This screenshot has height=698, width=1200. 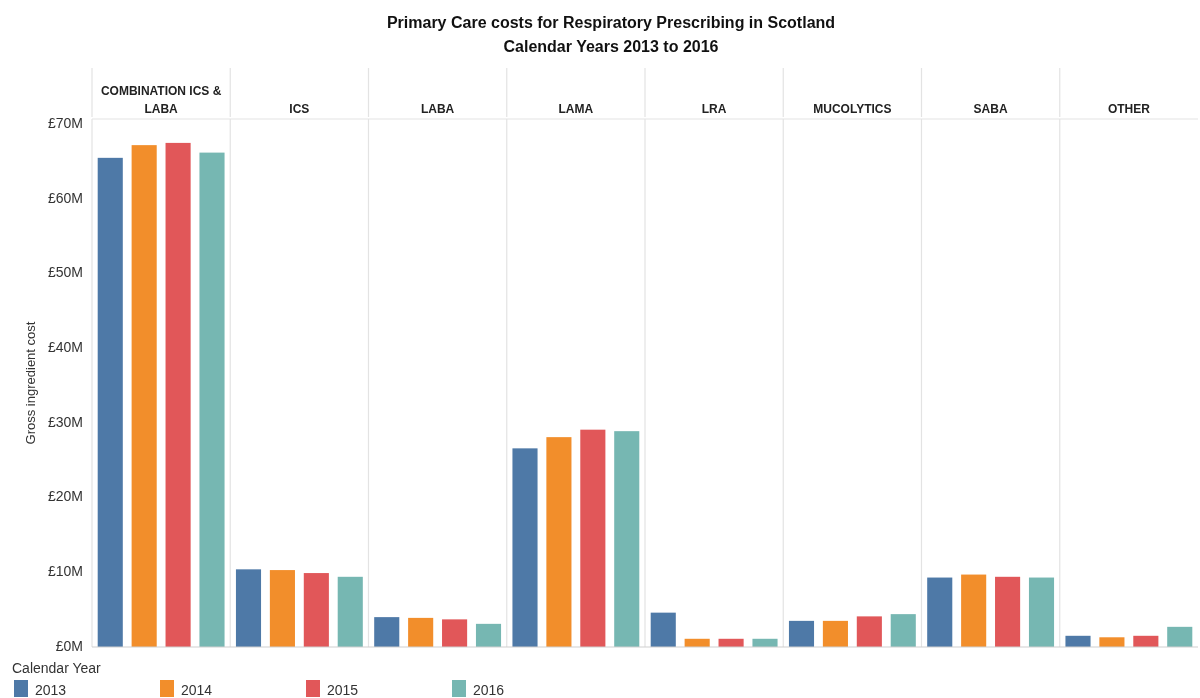 I want to click on x-tick-label: COMBINATION ICS & LABA, so click(x=161, y=100).